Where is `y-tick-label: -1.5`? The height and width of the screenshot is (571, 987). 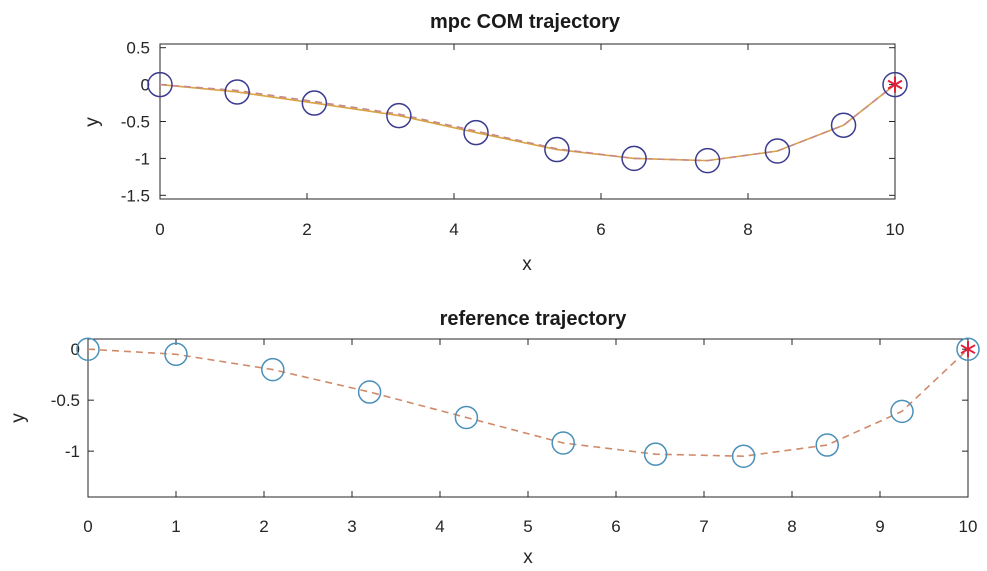
y-tick-label: -1.5 is located at coordinates (135, 195).